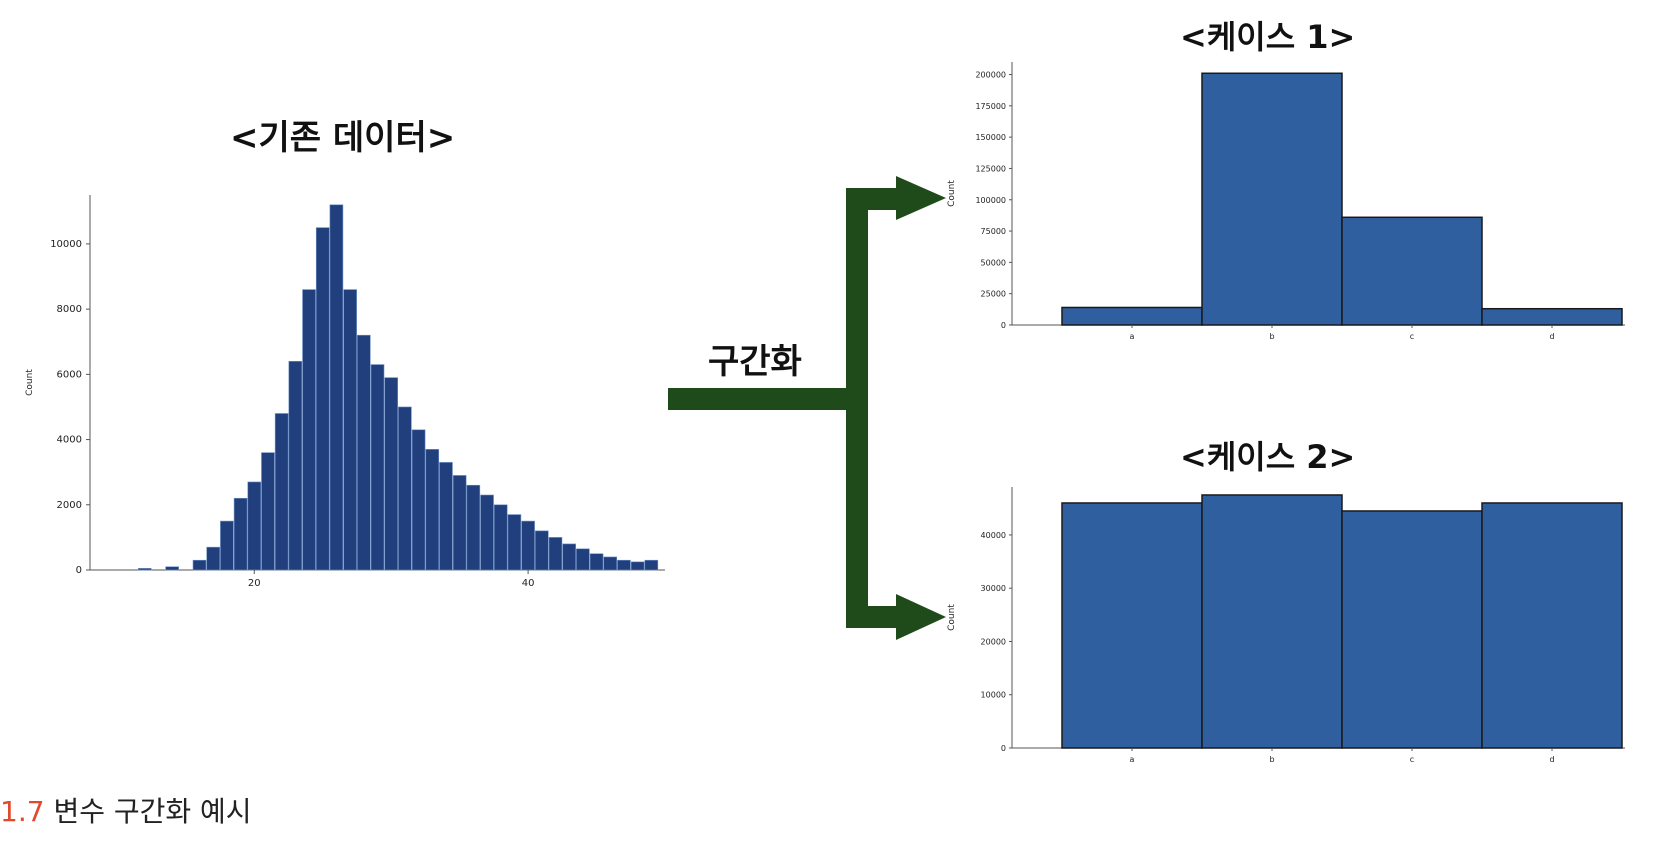  What do you see at coordinates (921, 198) in the screenshot?
I see `arrow-head-top` at bounding box center [921, 198].